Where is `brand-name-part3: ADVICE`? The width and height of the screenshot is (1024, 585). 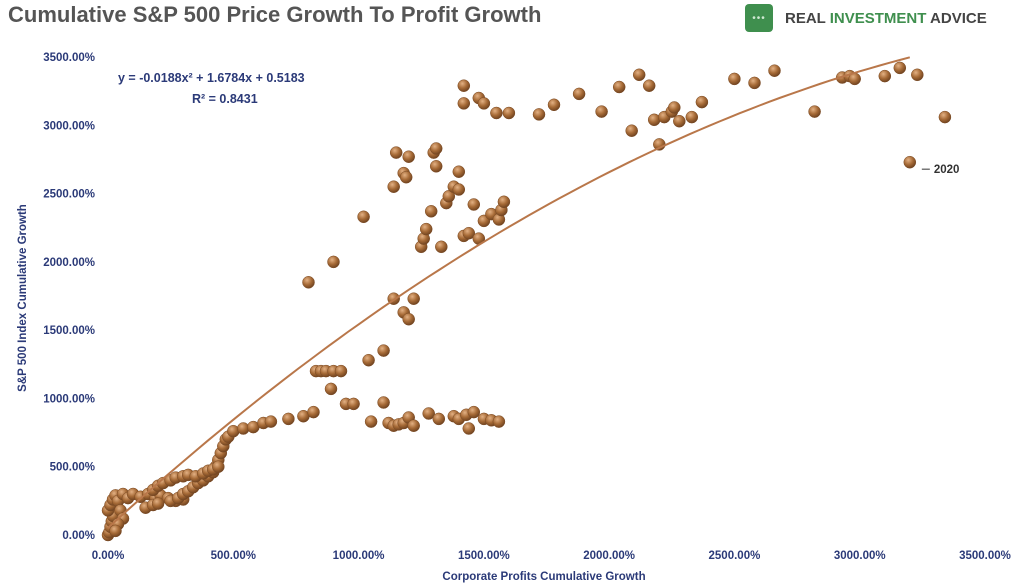 brand-name-part3: ADVICE is located at coordinates (956, 18).